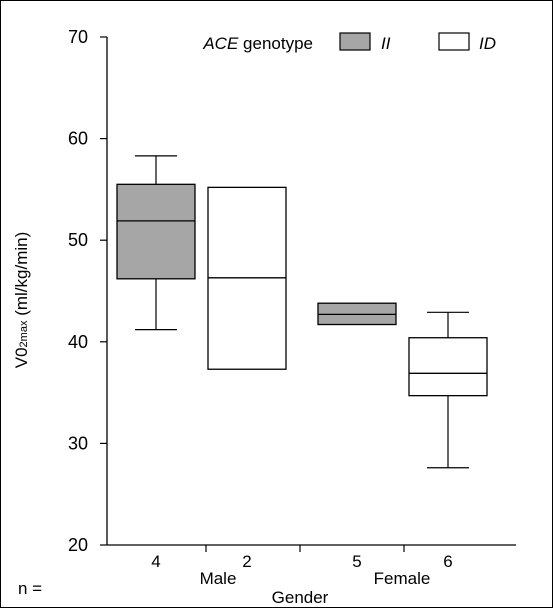 The image size is (553, 608). I want to click on n-value: 6, so click(447, 561).